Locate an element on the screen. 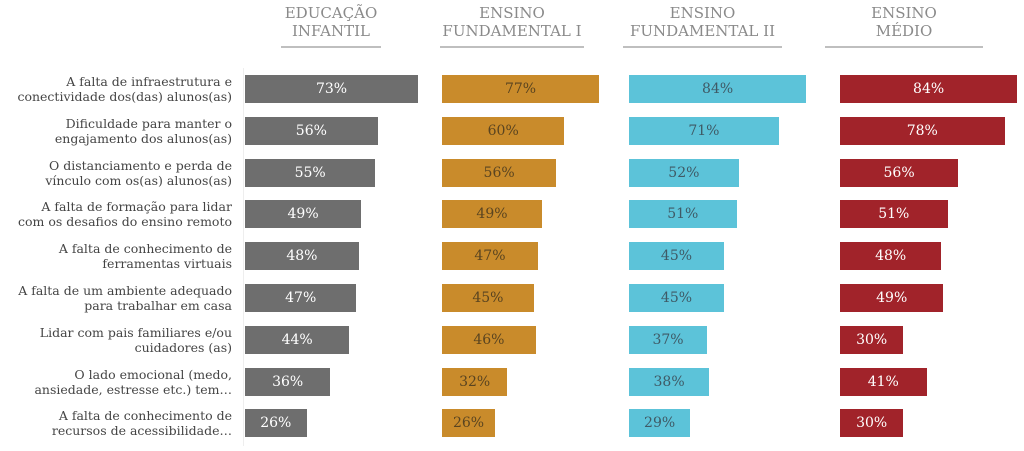 The width and height of the screenshot is (1024, 451). series-title: ENSINO FUNDAMENTAL II is located at coordinates (702, 26).